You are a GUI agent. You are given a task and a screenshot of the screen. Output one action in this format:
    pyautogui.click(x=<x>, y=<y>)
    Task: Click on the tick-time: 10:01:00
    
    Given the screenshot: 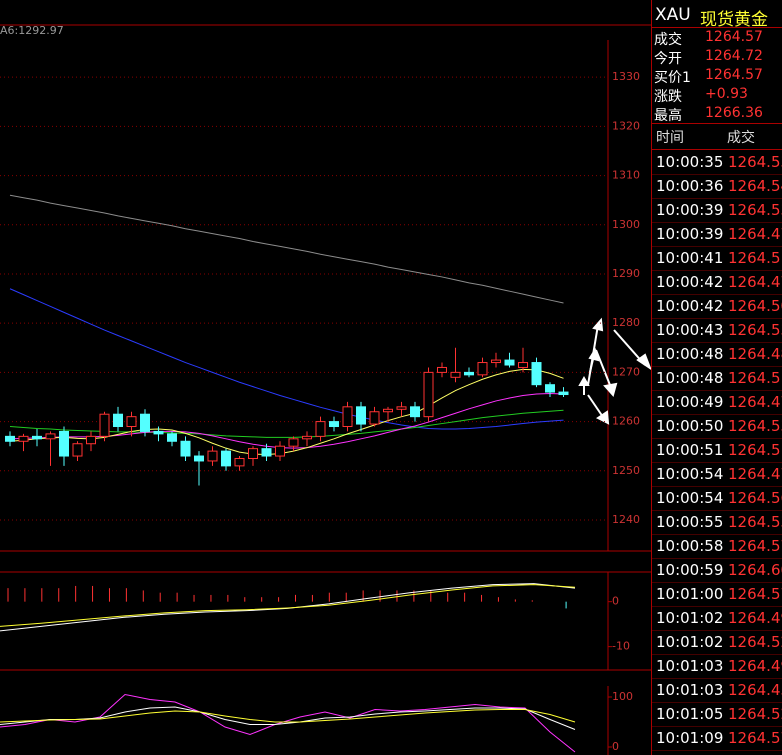 What is the action you would take?
    pyautogui.click(x=690, y=594)
    